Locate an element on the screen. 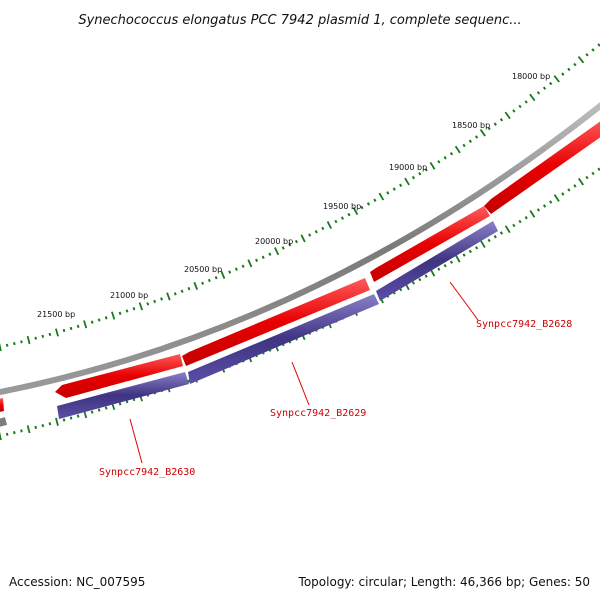 The image size is (600, 600). tick-label-18000: 18000 bp is located at coordinates (531, 76).